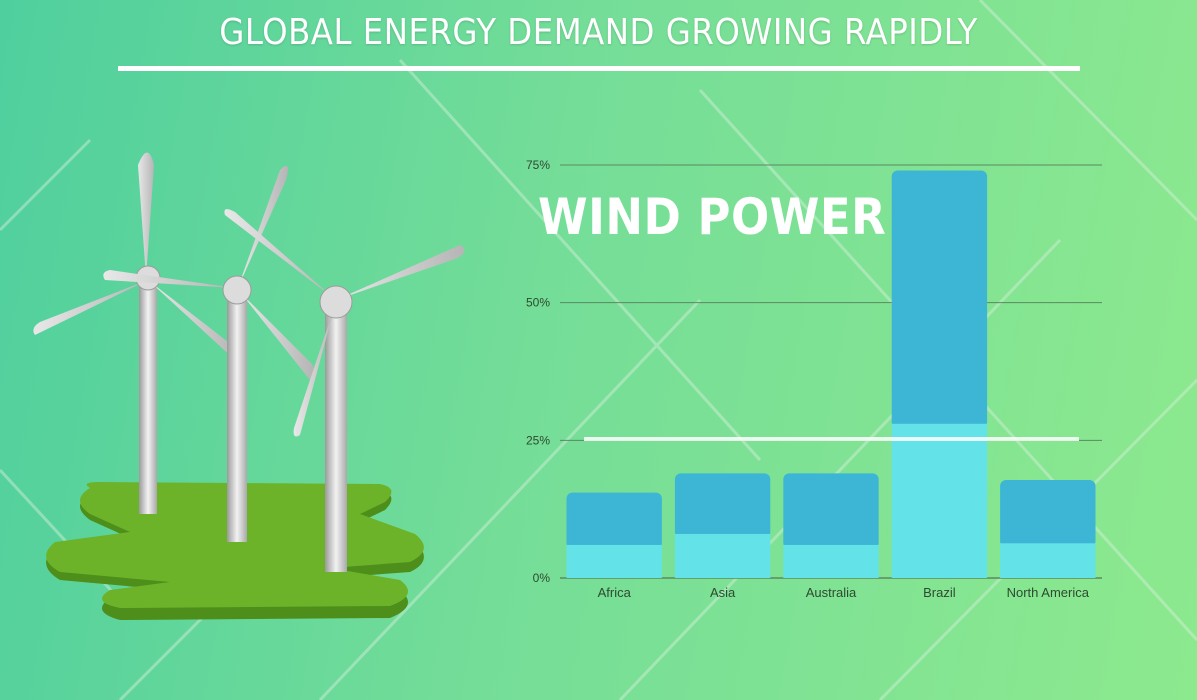 The image size is (1197, 700). Describe the element at coordinates (135, 333) in the screenshot. I see `turbine-left` at that location.